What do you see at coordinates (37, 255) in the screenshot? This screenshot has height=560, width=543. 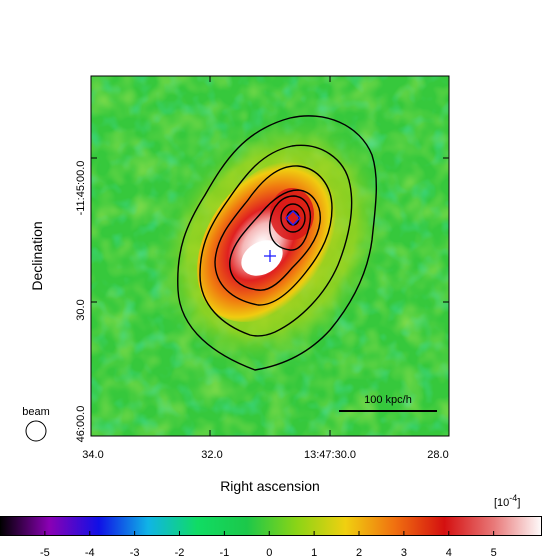 I see `y-axis-title: Declination` at bounding box center [37, 255].